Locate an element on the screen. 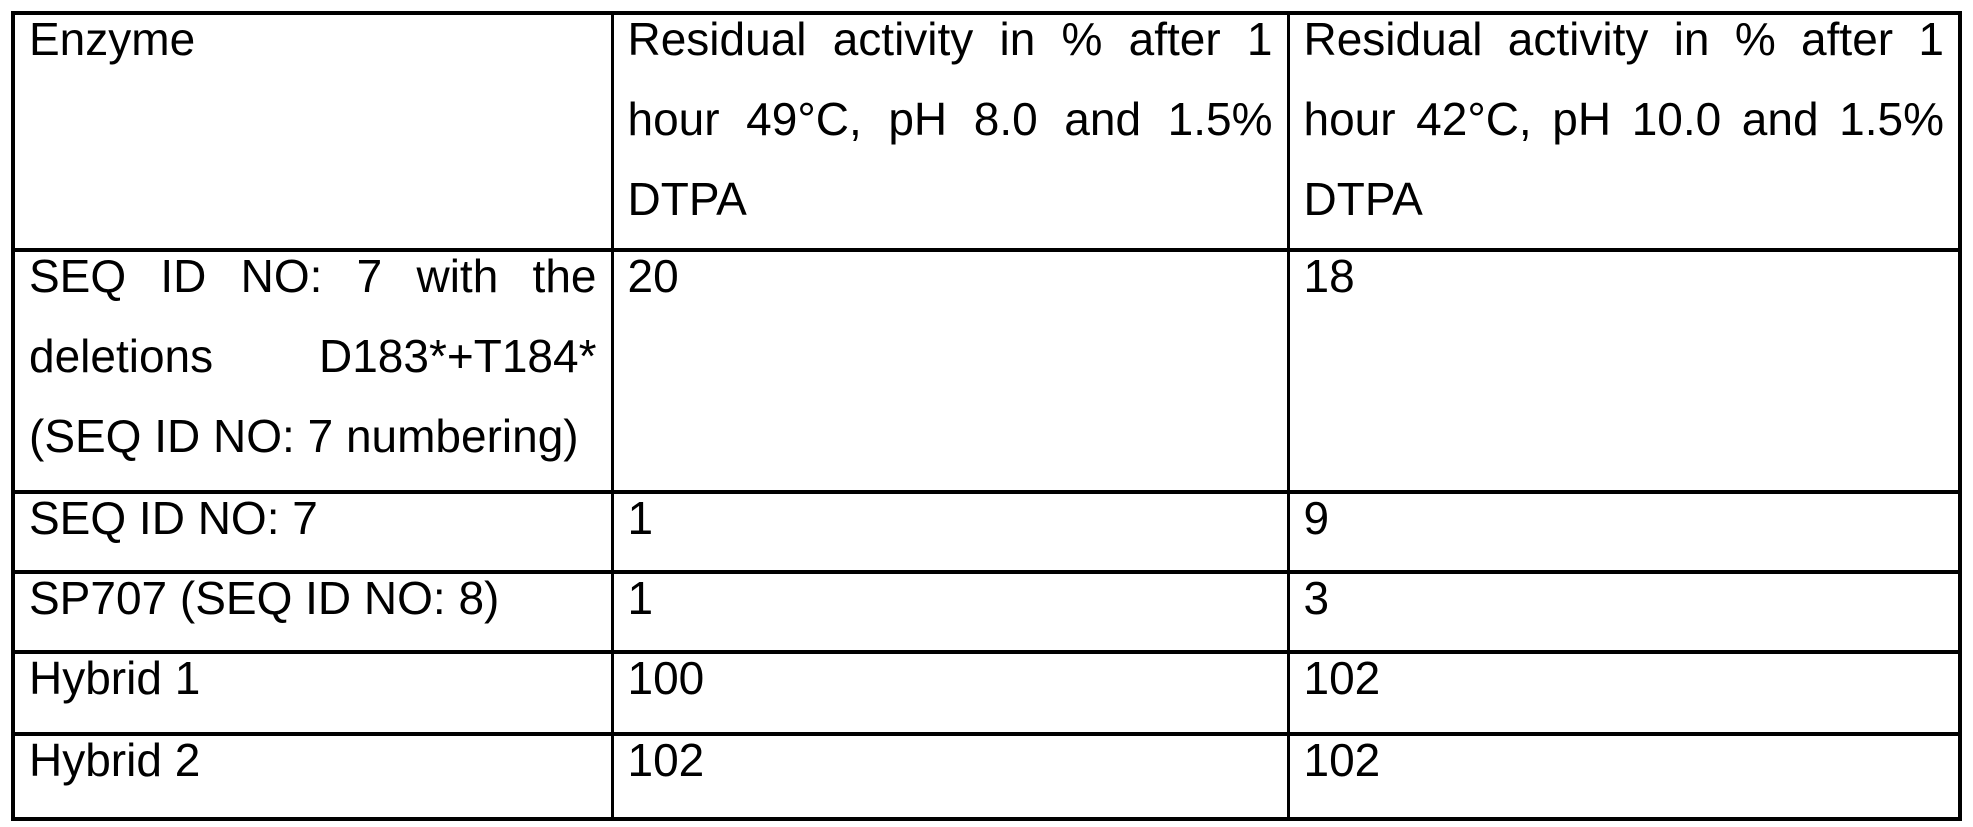  cell-text: Hybrid 2 is located at coordinates (115, 760).